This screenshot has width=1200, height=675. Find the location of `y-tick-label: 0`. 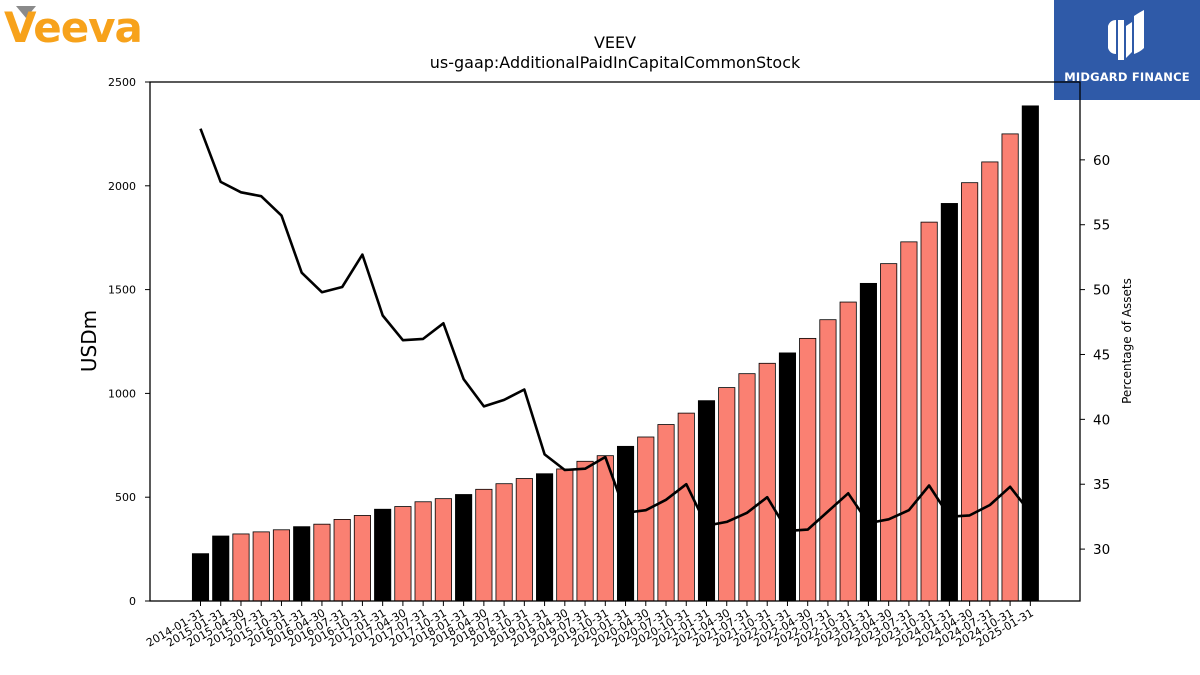

y-tick-label: 0 is located at coordinates (132, 601).